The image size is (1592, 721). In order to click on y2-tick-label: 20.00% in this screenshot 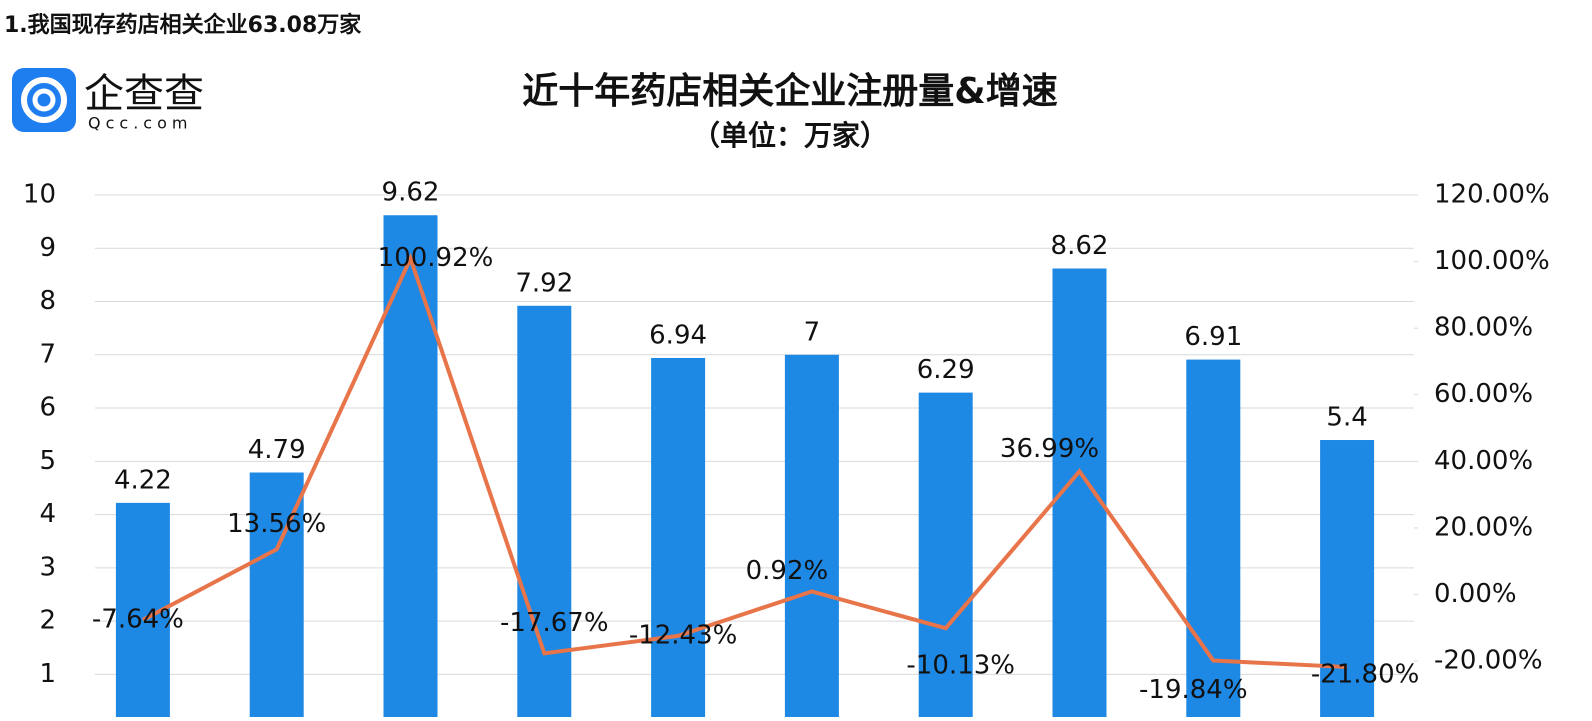, I will do `click(1483, 527)`.